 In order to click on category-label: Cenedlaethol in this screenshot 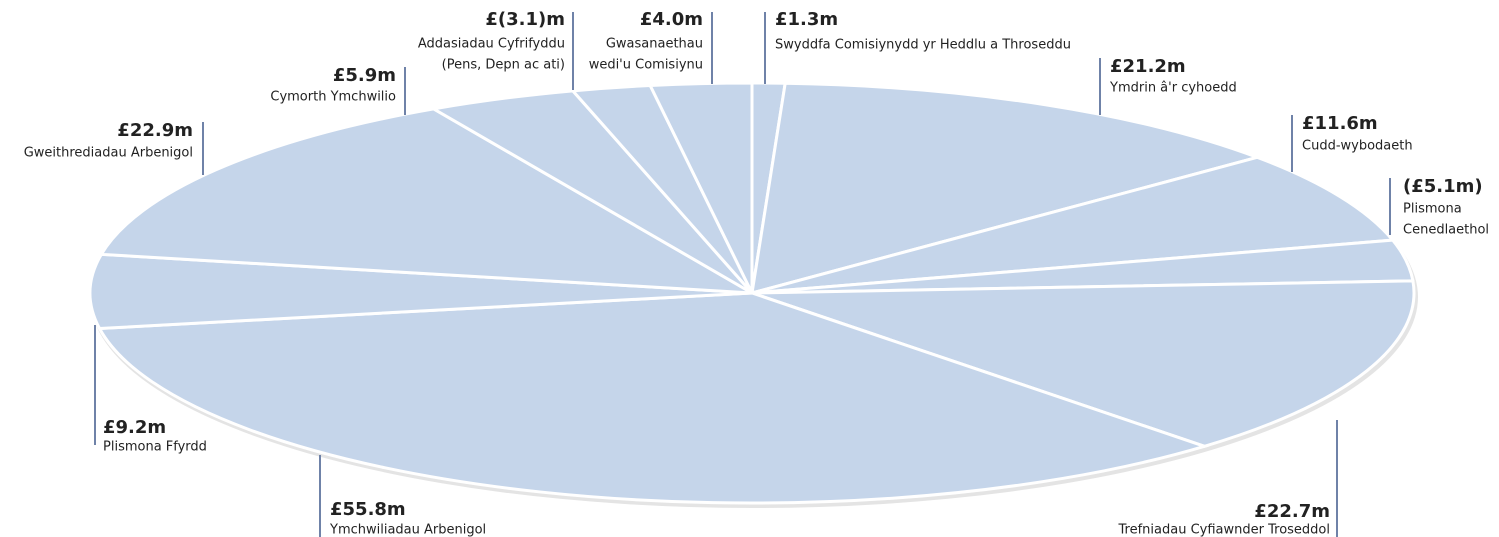, I will do `click(1446, 230)`.